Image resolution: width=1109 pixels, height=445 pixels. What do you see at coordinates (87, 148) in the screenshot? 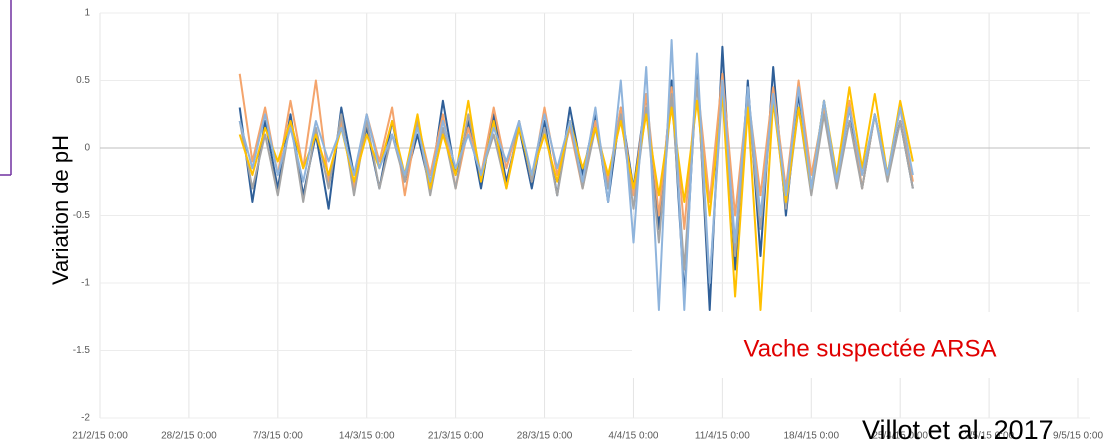
I see `y-tick-label: 0` at bounding box center [87, 148].